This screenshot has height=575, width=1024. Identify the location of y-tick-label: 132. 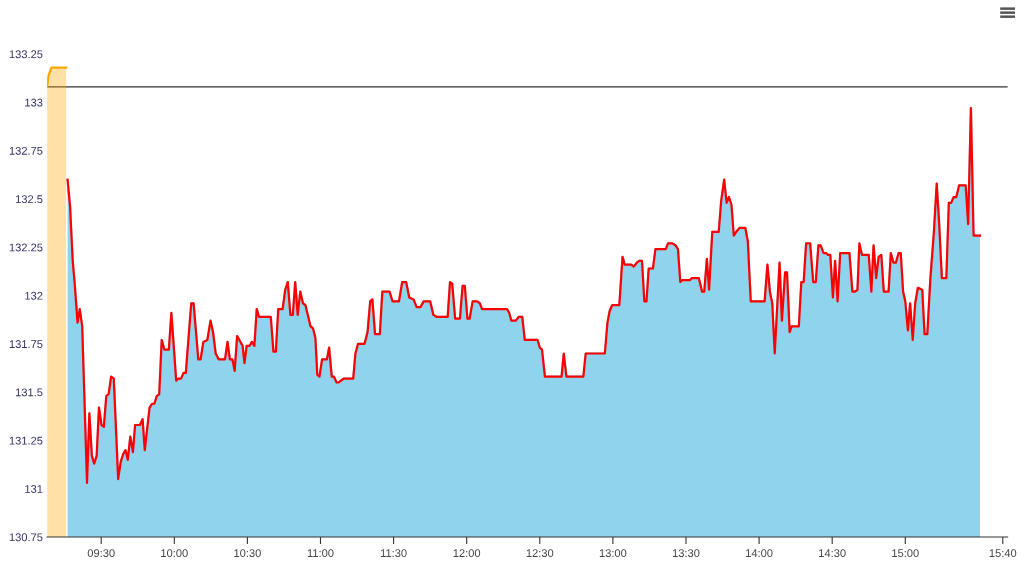
(34, 295).